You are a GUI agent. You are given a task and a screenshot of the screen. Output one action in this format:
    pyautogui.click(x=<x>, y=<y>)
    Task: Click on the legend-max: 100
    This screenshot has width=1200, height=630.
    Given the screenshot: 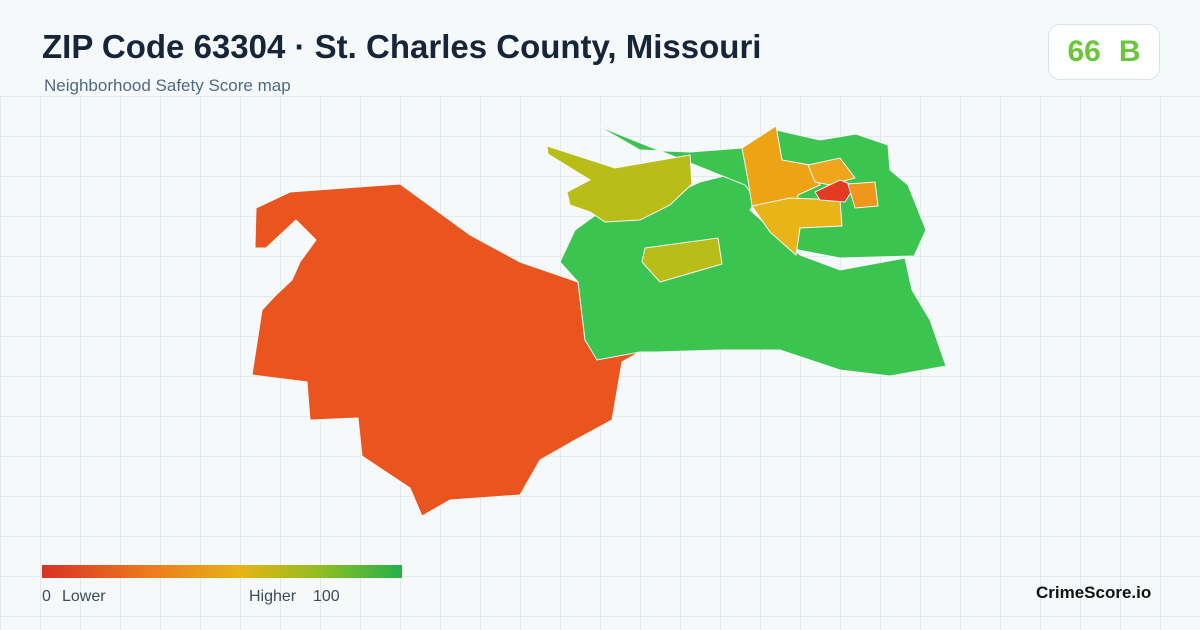 What is the action you would take?
    pyautogui.click(x=326, y=596)
    